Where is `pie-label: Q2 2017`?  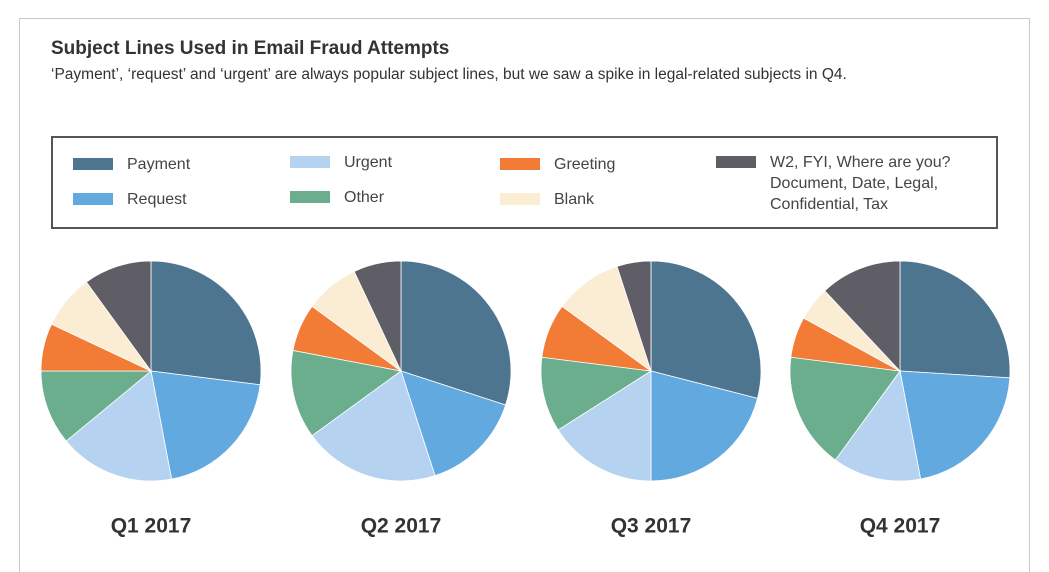
pie-label: Q2 2017 is located at coordinates (401, 526).